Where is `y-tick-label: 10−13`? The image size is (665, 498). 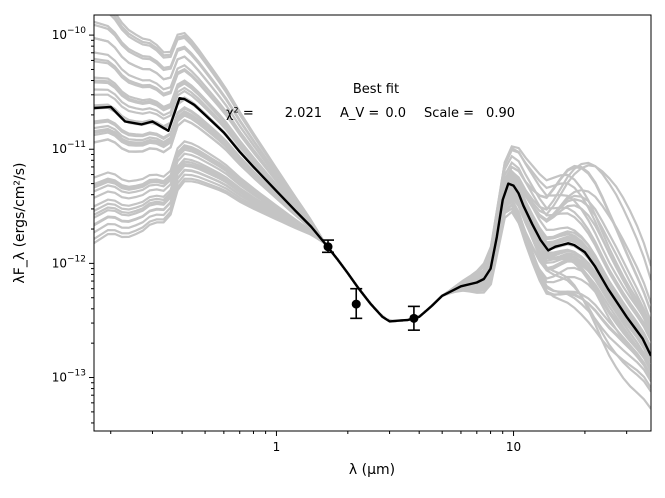 y-tick-label: 10−13 is located at coordinates (69, 377).